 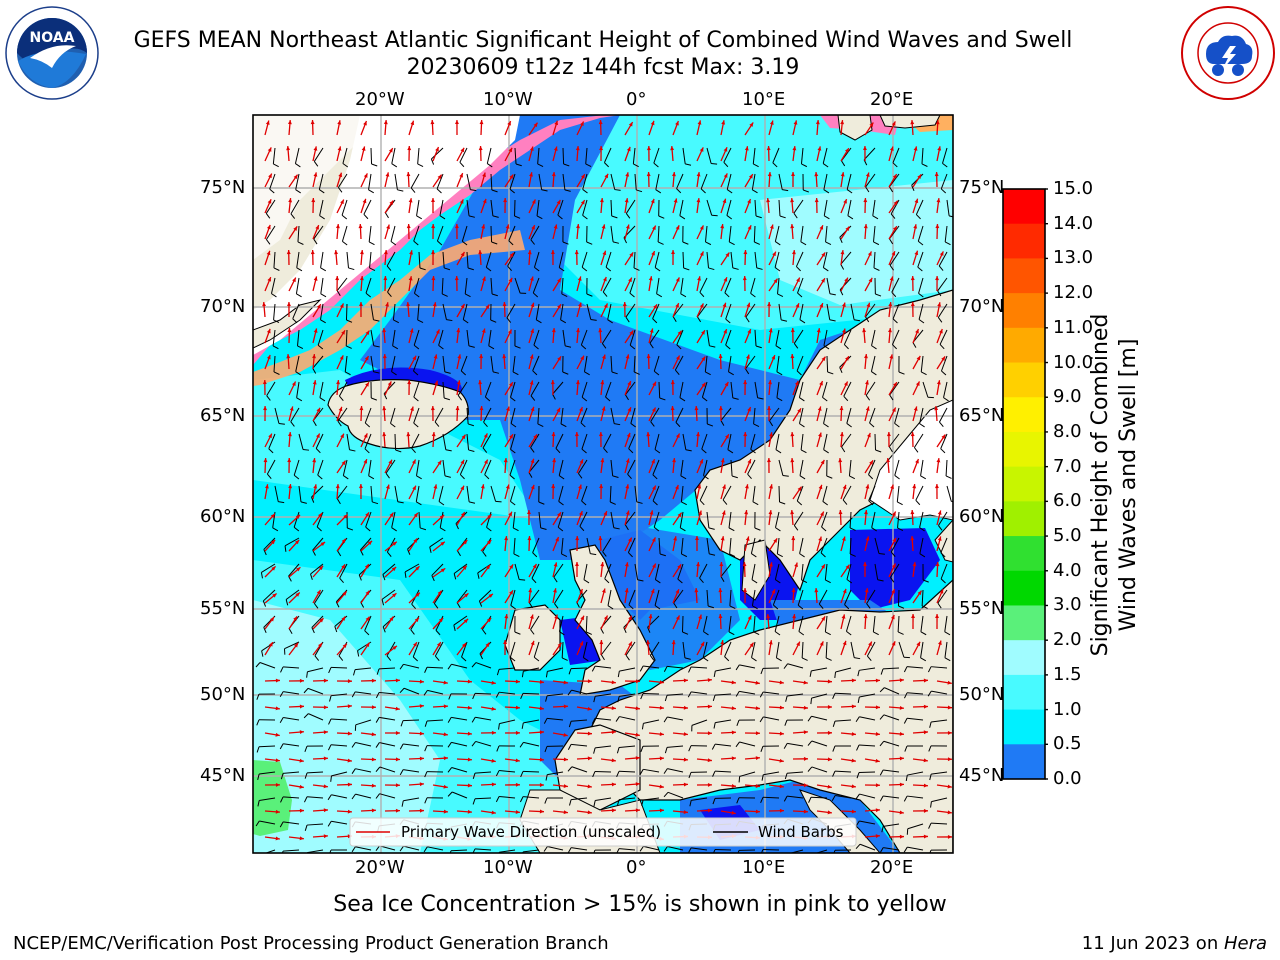 I want to click on title-line-2: 20230609 t12z 144h fcst Max: 3.19, so click(x=603, y=67).